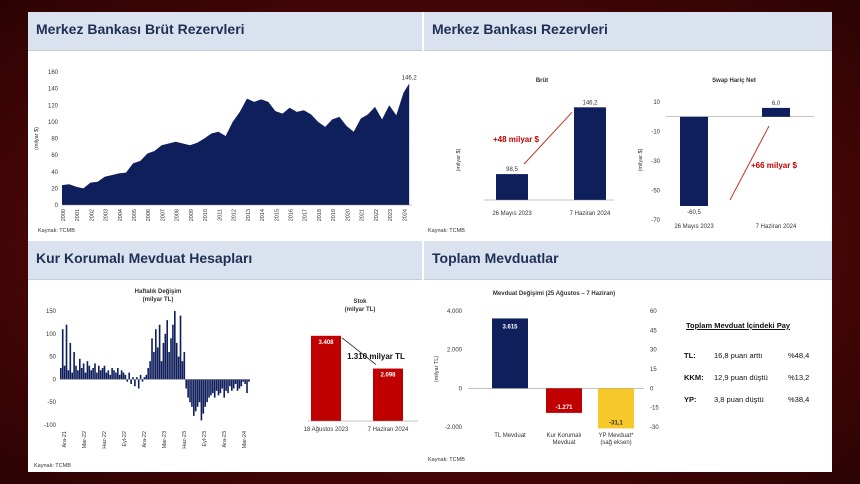 The height and width of the screenshot is (484, 860). What do you see at coordinates (145, 439) in the screenshot?
I see `x-tick-label: Ara-22` at bounding box center [145, 439].